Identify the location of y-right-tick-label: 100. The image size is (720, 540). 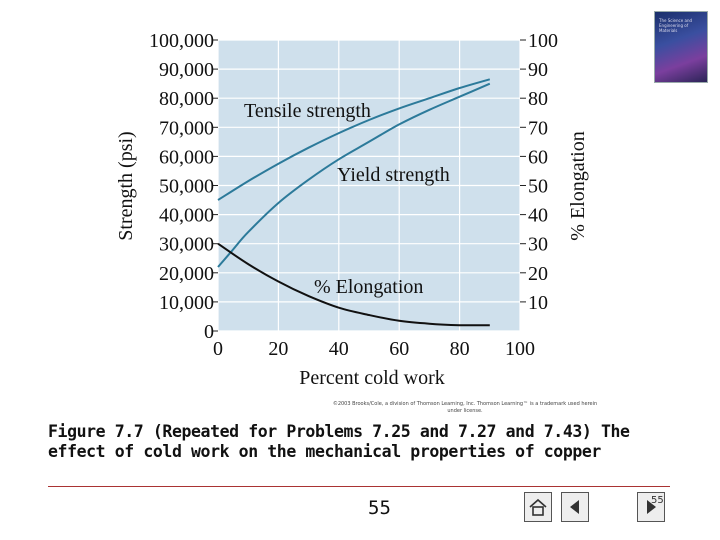
(543, 41).